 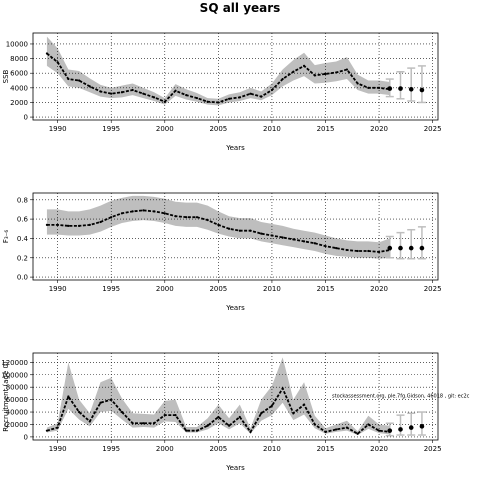 What do you see at coordinates (379, 129) in the screenshot?
I see `x-tick-label: 2020` at bounding box center [379, 129].